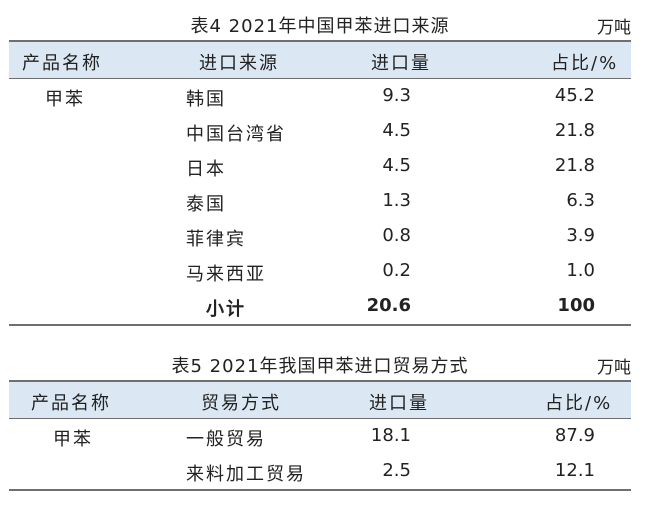  What do you see at coordinates (226, 309) in the screenshot?
I see `subtotal-label: 小计` at bounding box center [226, 309].